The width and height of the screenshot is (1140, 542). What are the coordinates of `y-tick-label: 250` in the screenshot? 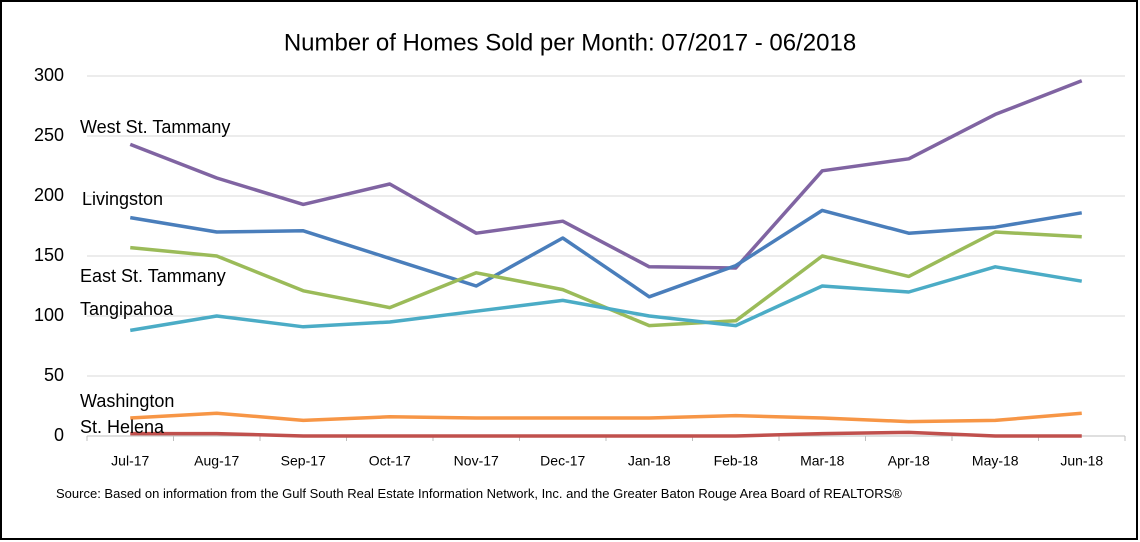 It's located at (49, 135).